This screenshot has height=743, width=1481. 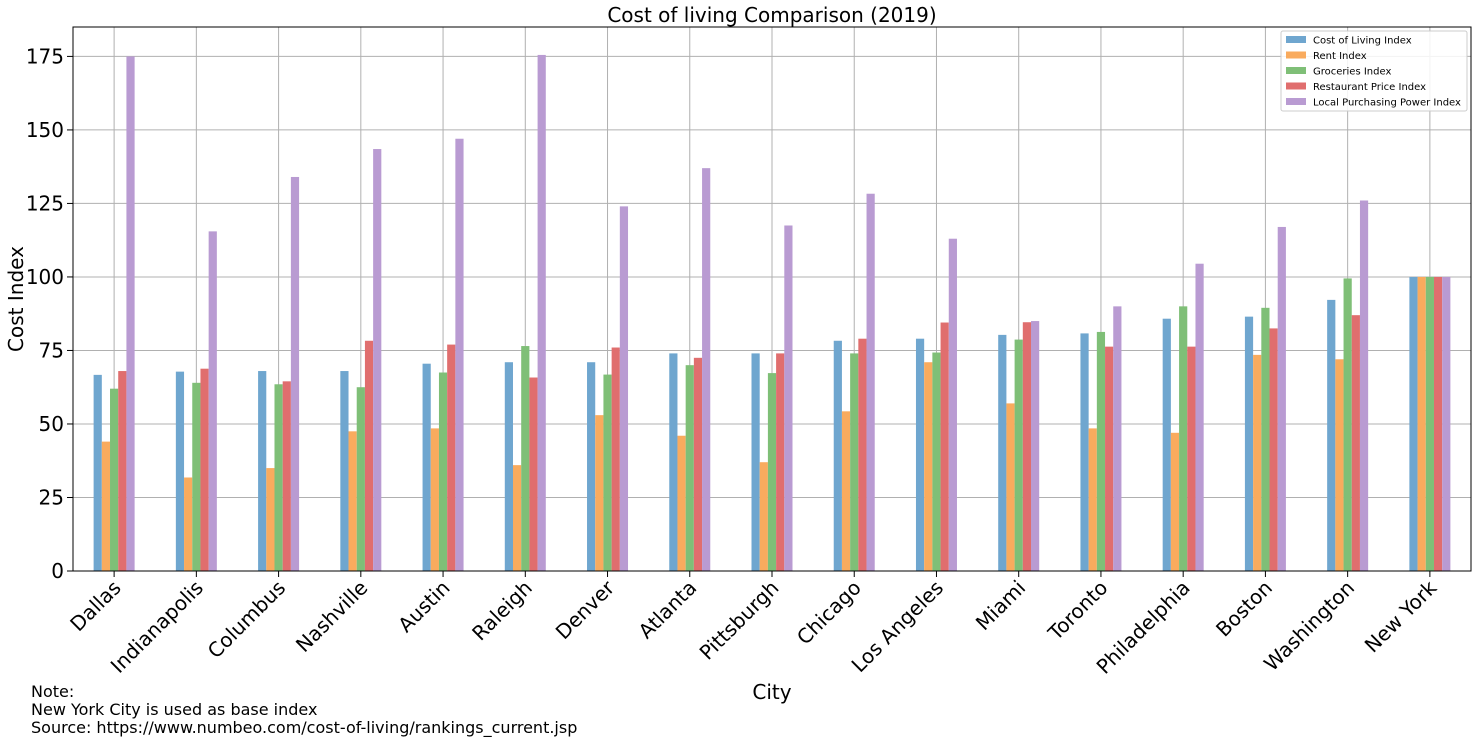 What do you see at coordinates (1352, 72) in the screenshot?
I see `legend-label: Groceries Index` at bounding box center [1352, 72].